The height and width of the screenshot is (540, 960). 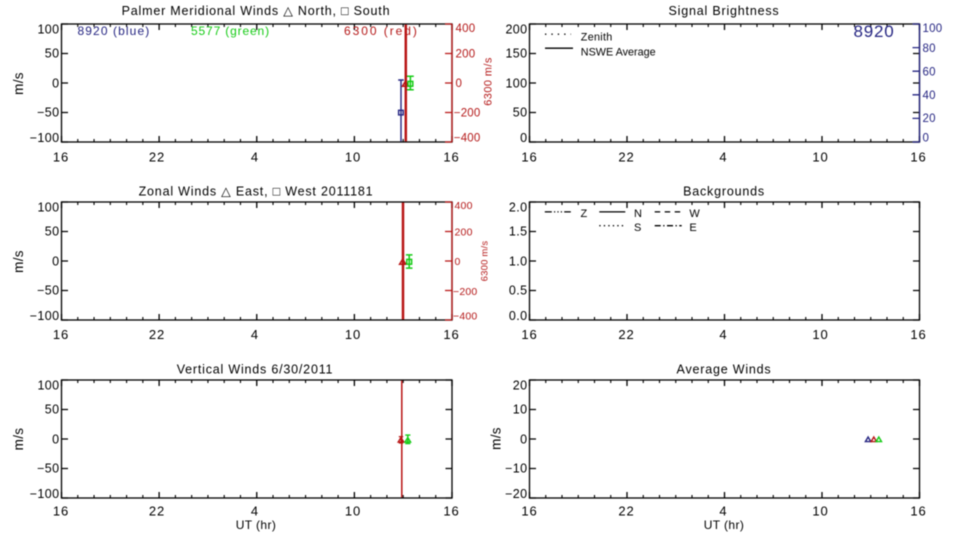 What do you see at coordinates (518, 232) in the screenshot?
I see `svg-text: 1.5` at bounding box center [518, 232].